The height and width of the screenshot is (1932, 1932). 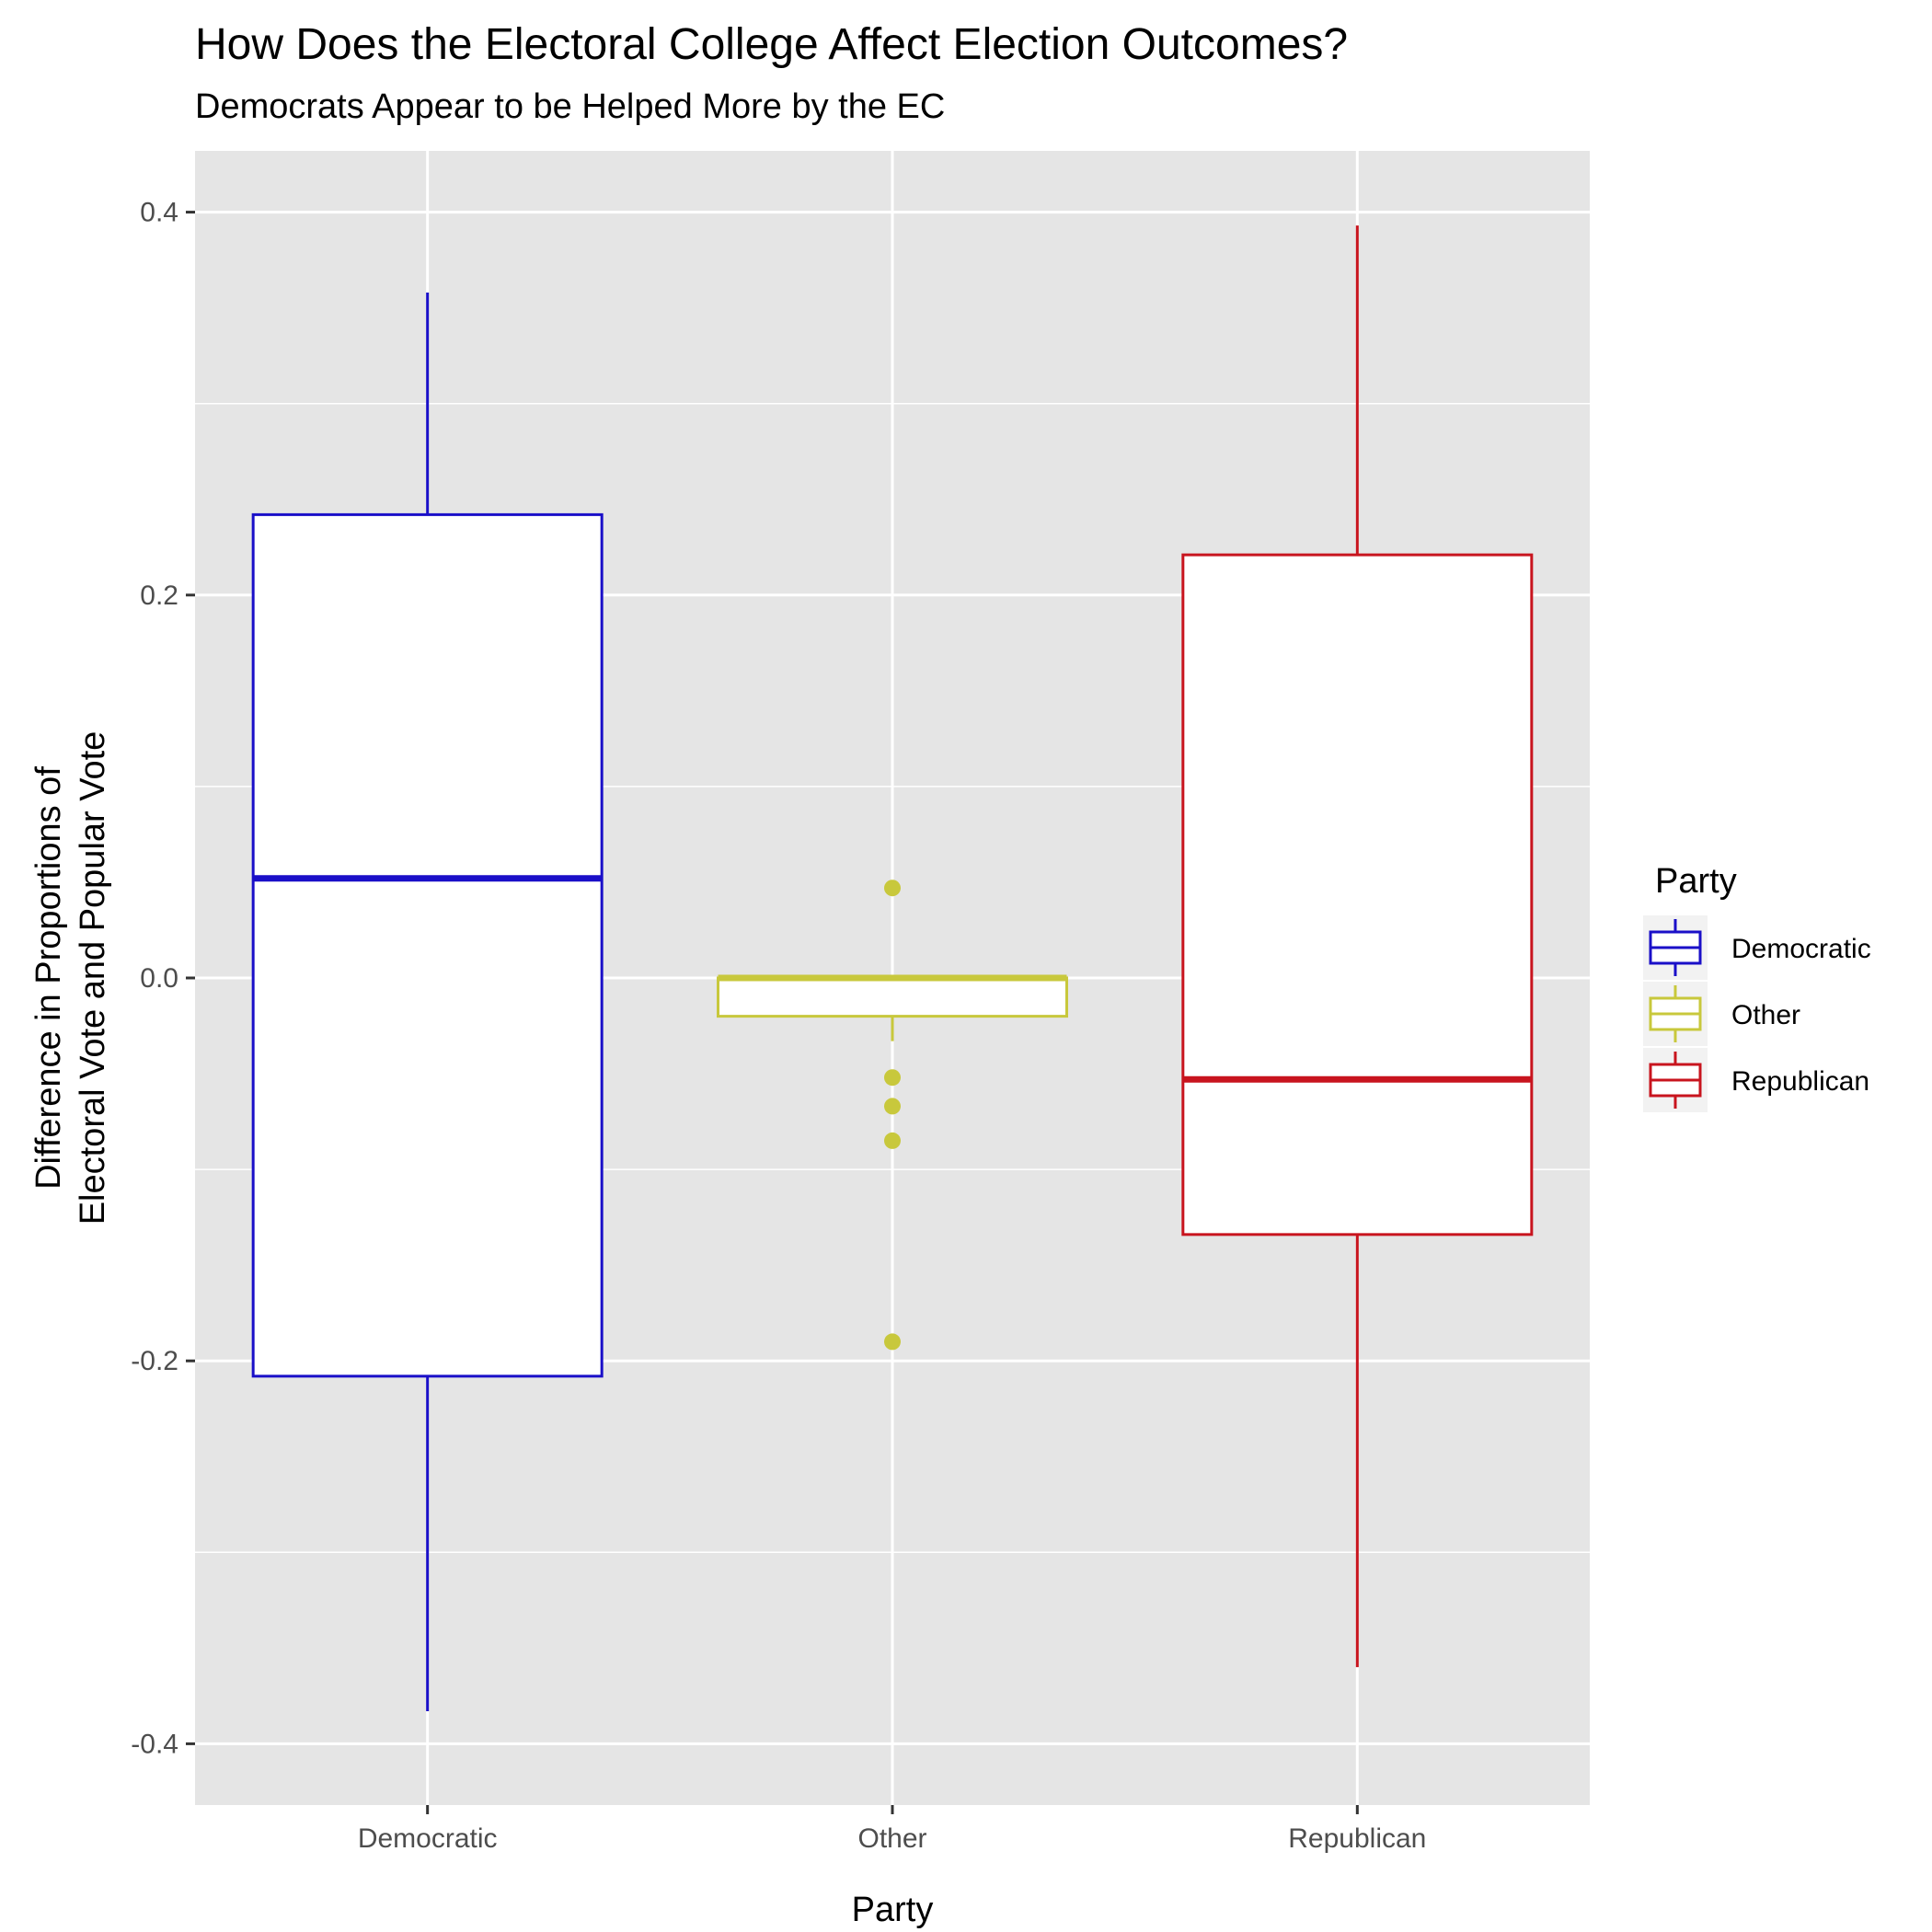 I want to click on x-axis-title: Party, so click(x=893, y=1910).